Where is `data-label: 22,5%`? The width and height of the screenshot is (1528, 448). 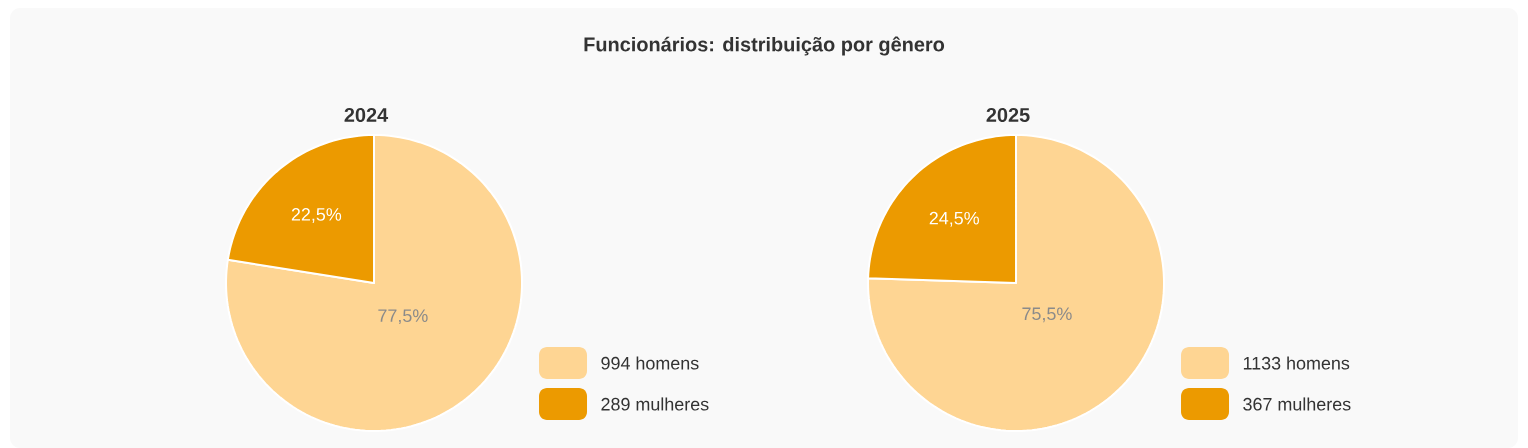
data-label: 22,5% is located at coordinates (316, 215).